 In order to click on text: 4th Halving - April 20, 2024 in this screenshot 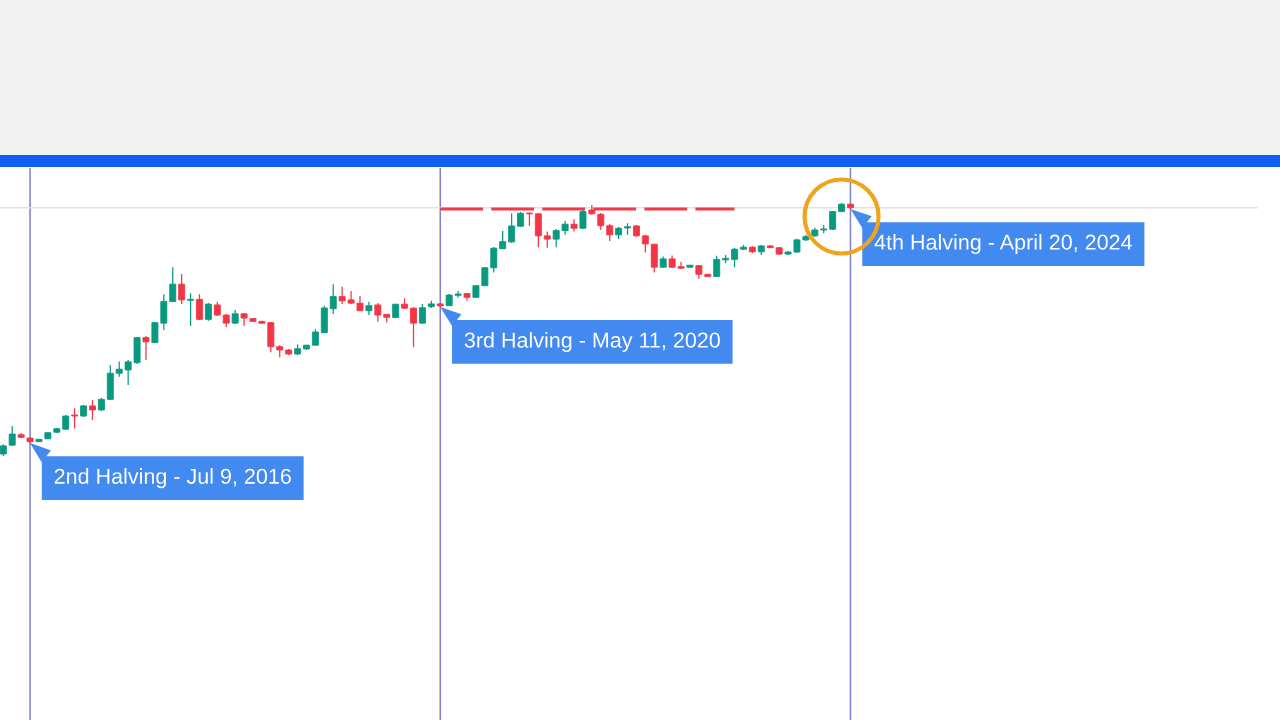, I will do `click(1003, 244)`.